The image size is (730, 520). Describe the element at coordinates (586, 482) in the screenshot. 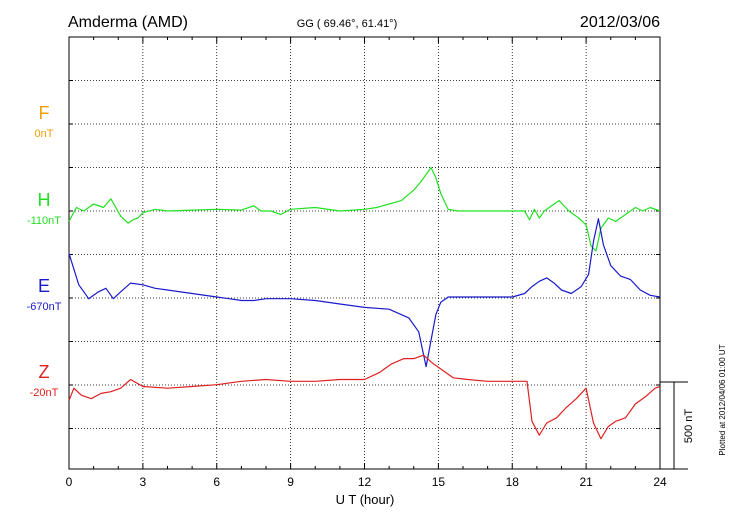

I see `x-tick-label: 21` at that location.